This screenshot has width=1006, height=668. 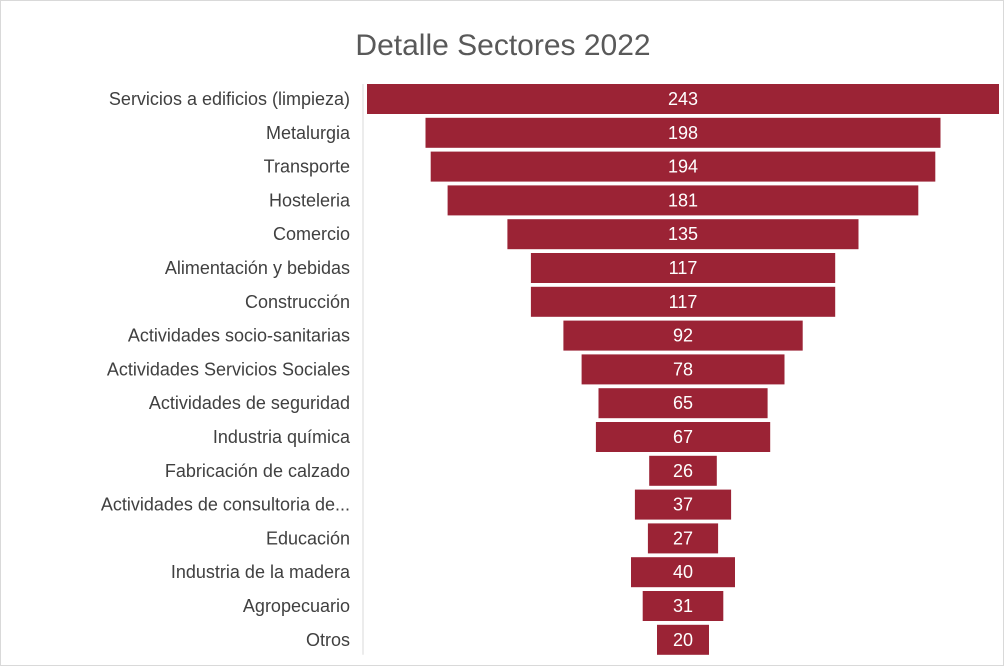 I want to click on data-label: 27, so click(x=683, y=538).